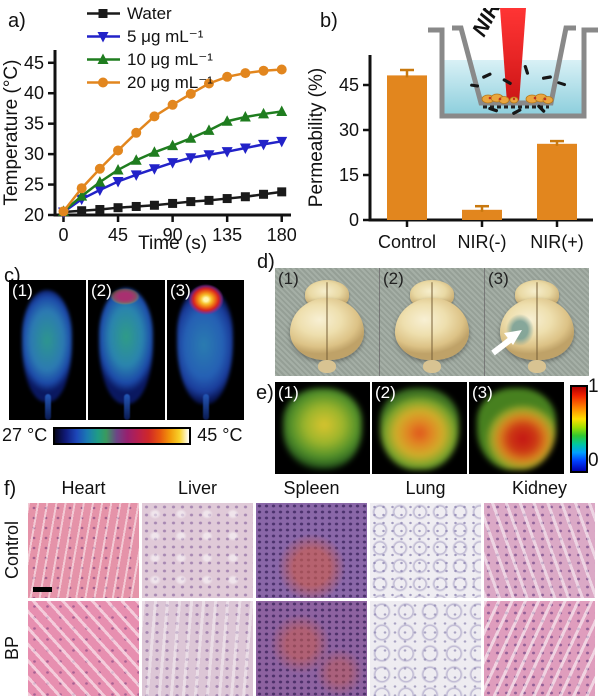 The height and width of the screenshot is (700, 600). What do you see at coordinates (393, 278) in the screenshot?
I see `brain-photo-label: (2)` at bounding box center [393, 278].